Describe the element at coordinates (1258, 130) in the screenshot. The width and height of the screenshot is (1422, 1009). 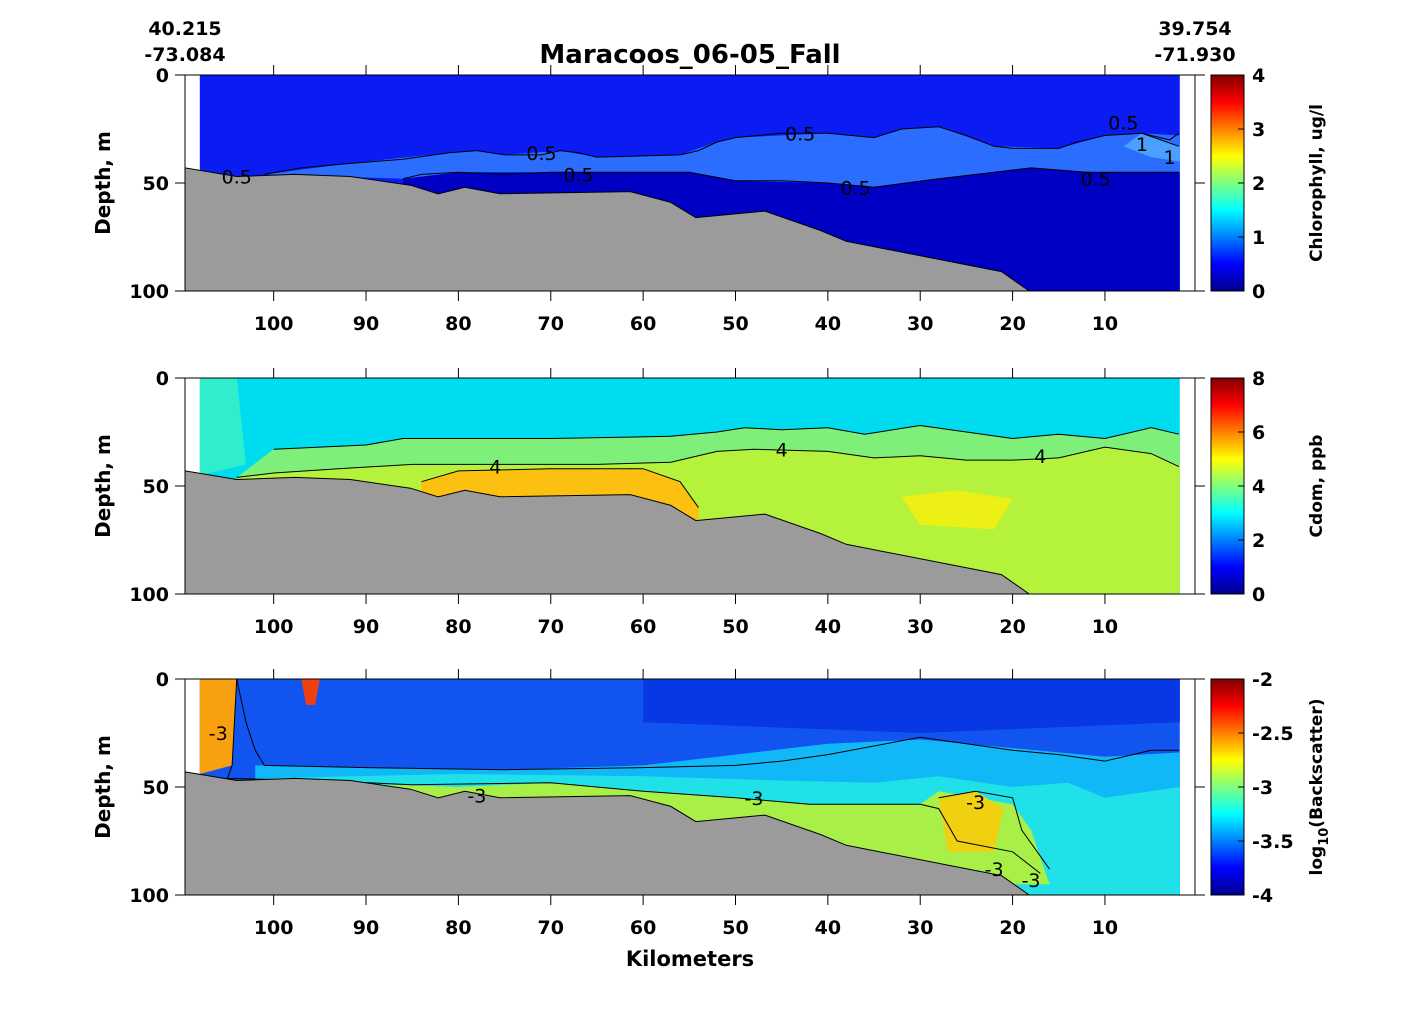
I see `colorbar-tick-label: 3` at that location.